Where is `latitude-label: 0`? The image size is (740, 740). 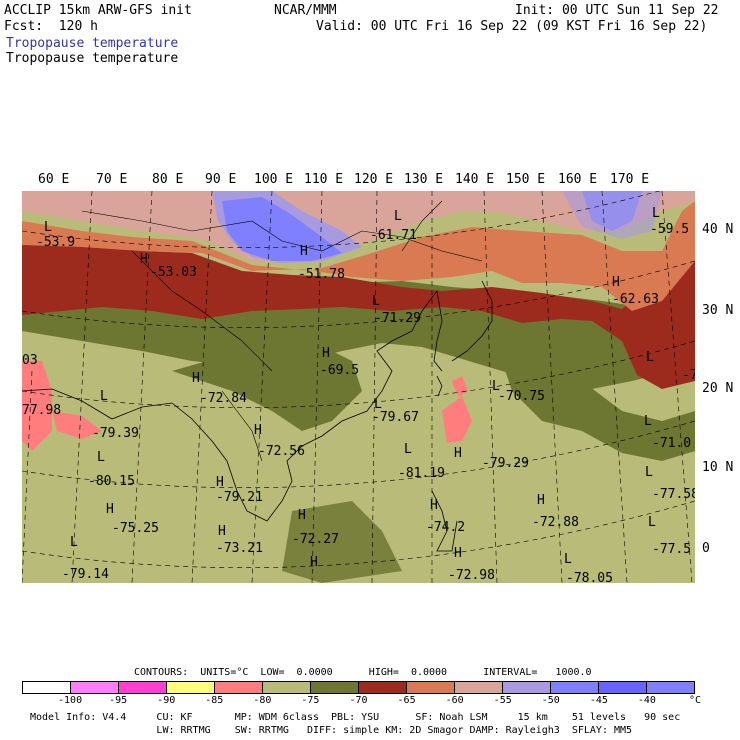 latitude-label: 0 is located at coordinates (706, 548).